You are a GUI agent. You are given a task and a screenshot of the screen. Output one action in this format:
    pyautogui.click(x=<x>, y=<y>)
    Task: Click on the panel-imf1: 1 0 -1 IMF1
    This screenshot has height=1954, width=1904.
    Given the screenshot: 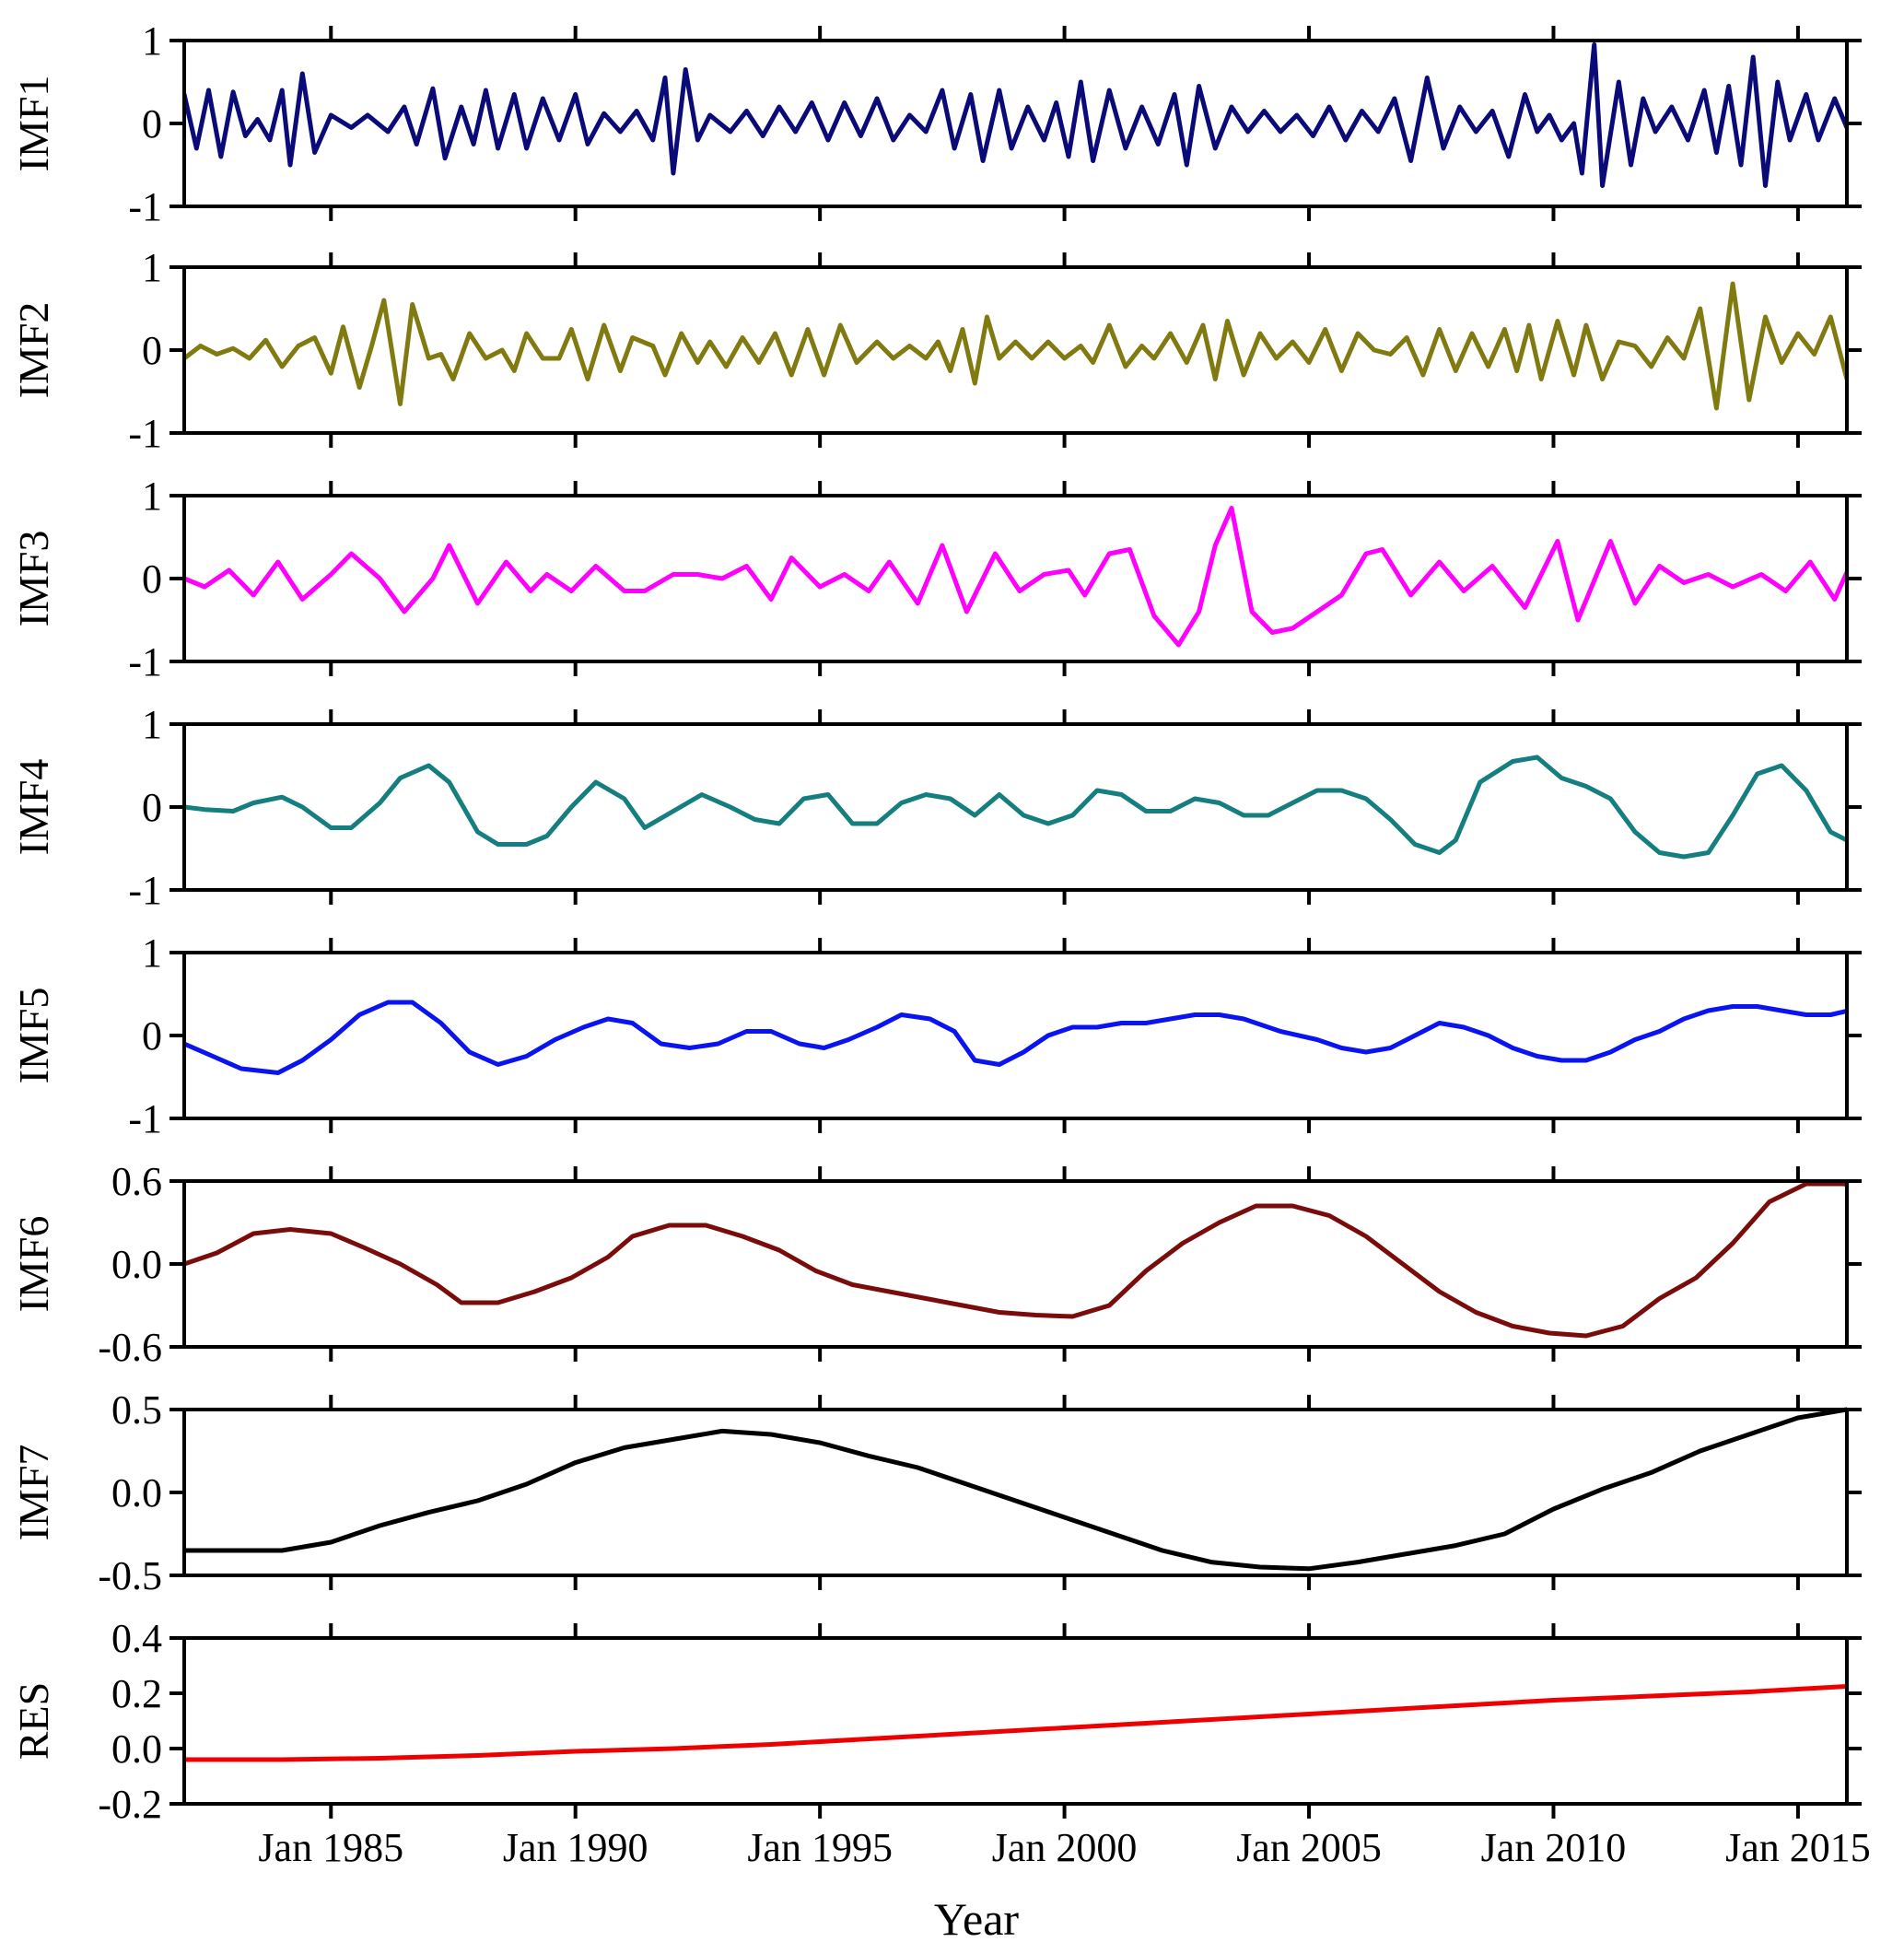 What is the action you would take?
    pyautogui.click(x=936, y=123)
    